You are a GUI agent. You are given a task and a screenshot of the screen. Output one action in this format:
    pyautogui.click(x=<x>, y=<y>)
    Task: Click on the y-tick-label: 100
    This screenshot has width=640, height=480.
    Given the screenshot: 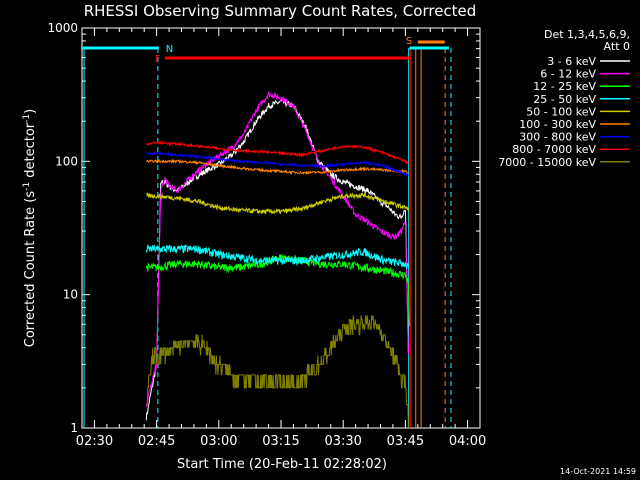 What is the action you would take?
    pyautogui.click(x=66, y=161)
    